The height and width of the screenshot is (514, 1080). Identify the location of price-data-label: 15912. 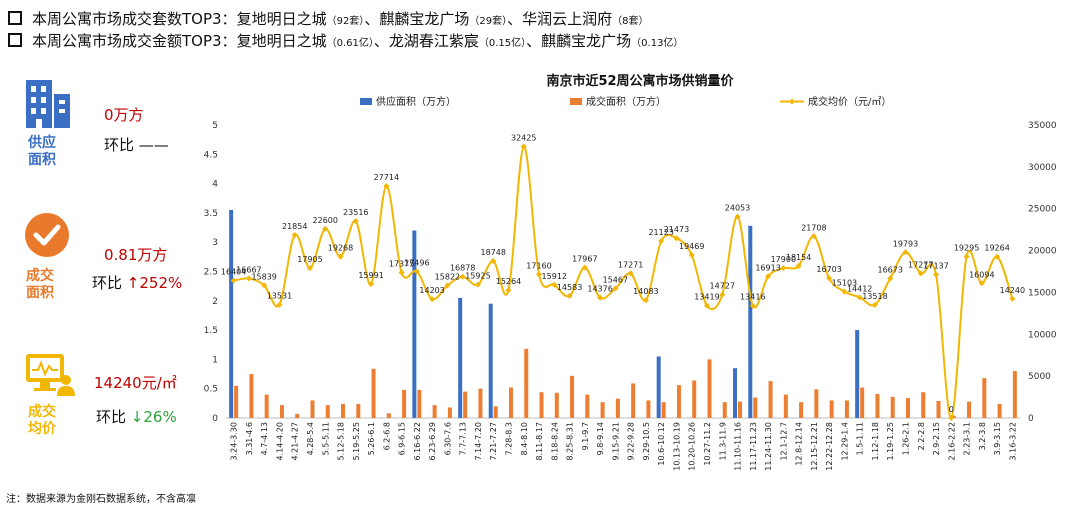
(554, 276).